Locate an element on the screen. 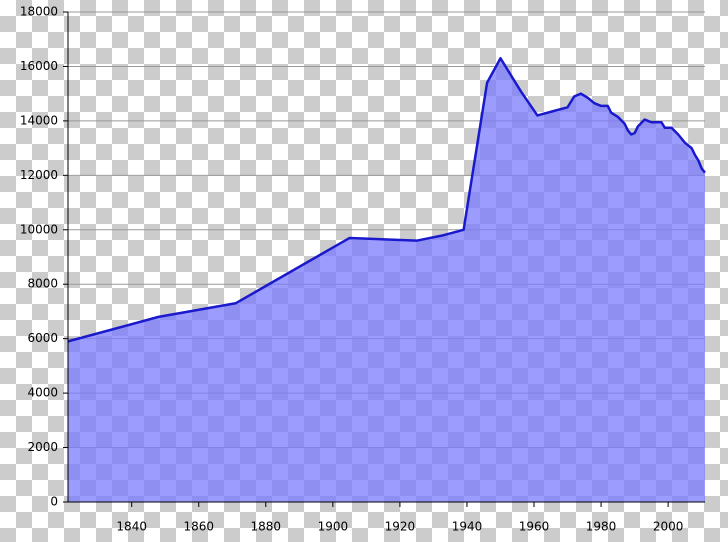  y-tick-label: 4000 is located at coordinates (42, 393).